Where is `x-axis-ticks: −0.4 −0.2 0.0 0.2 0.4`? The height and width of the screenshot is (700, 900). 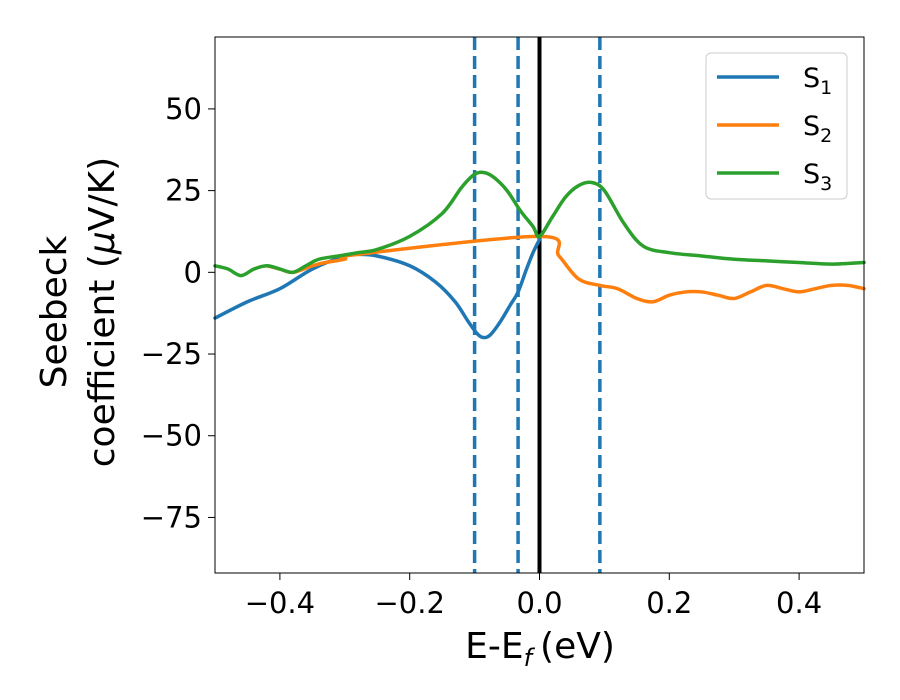
x-axis-ticks: −0.4 −0.2 0.0 0.2 0.4 is located at coordinates (533, 596).